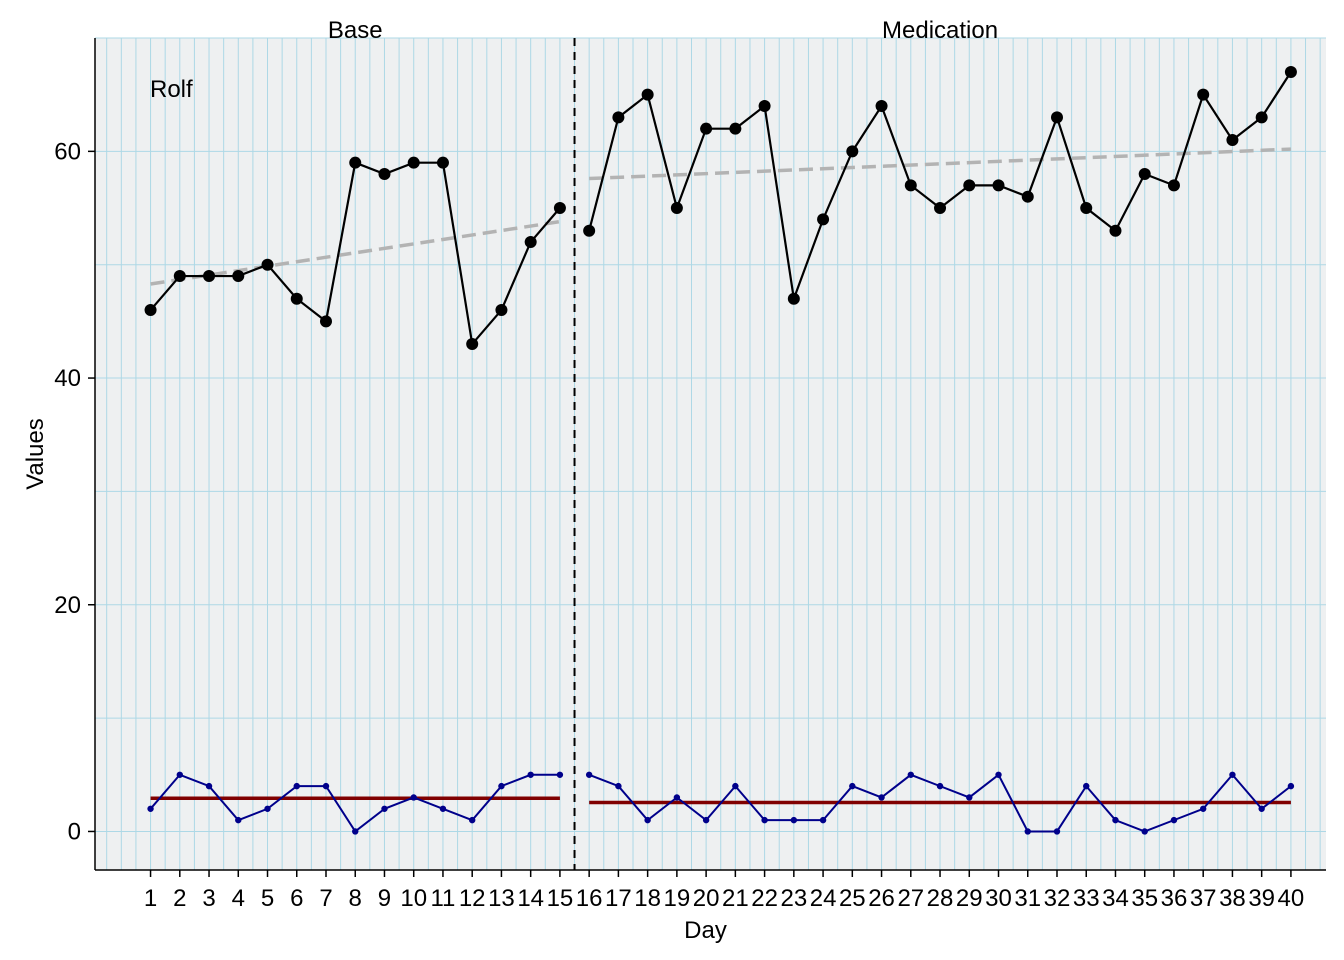  What do you see at coordinates (852, 898) in the screenshot?
I see `x-tick-label: 25` at bounding box center [852, 898].